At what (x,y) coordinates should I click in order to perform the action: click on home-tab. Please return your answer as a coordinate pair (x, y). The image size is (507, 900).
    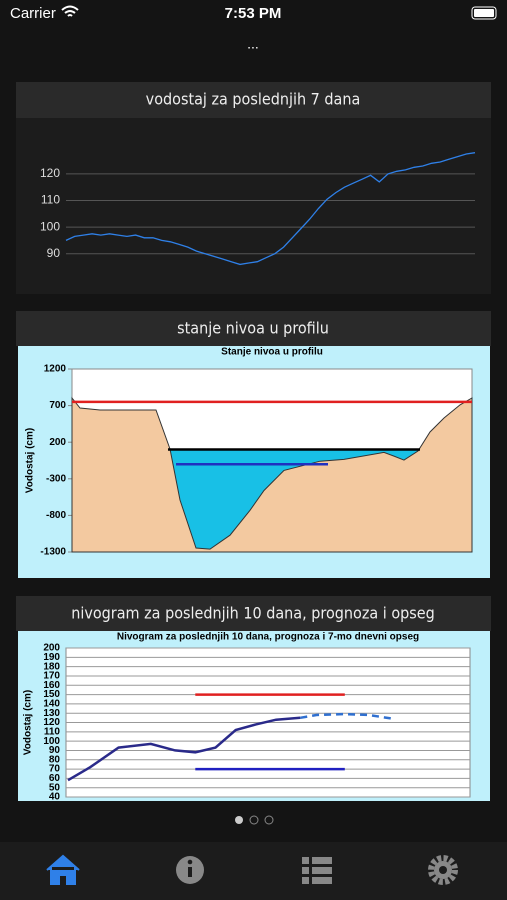
    Looking at the image, I should click on (63, 869).